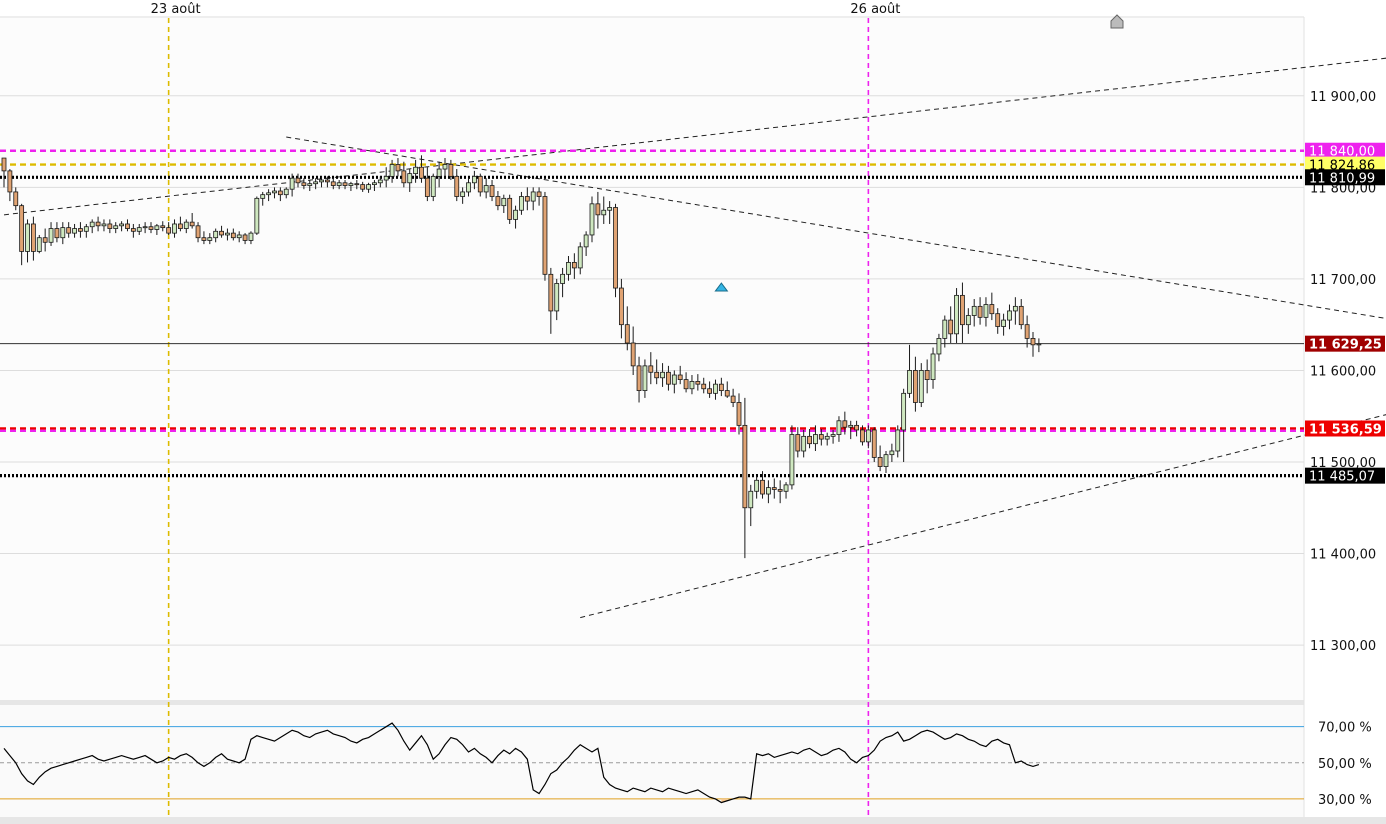 This screenshot has width=1386, height=824. What do you see at coordinates (693, 820) in the screenshot?
I see `bottom-scrollbar` at bounding box center [693, 820].